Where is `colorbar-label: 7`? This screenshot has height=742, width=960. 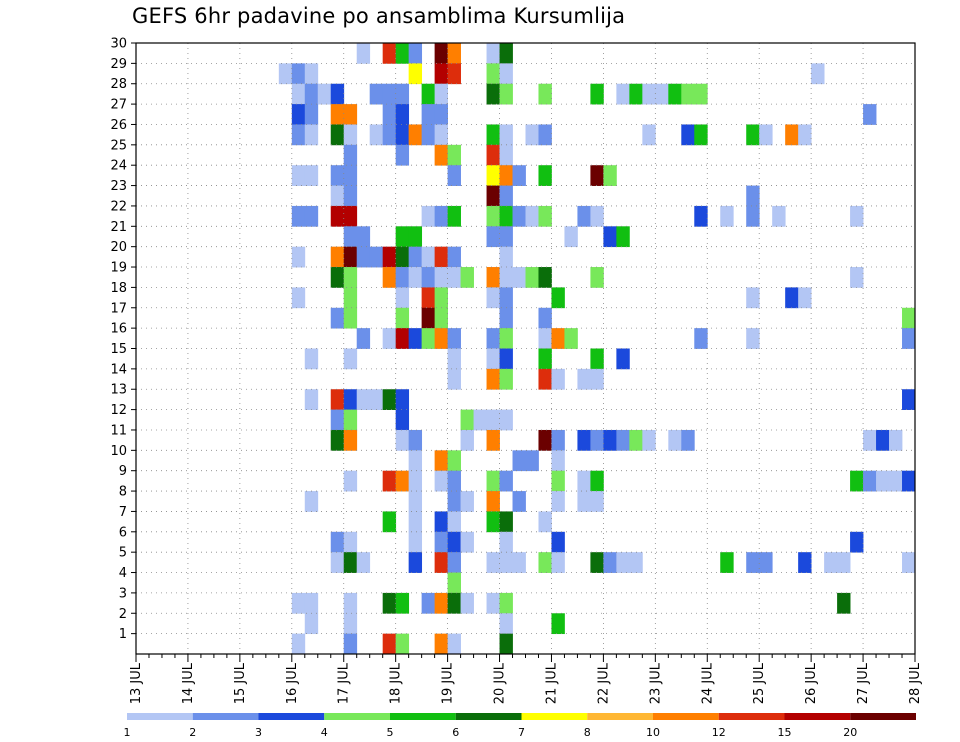 colorbar-label: 7 is located at coordinates (521, 732).